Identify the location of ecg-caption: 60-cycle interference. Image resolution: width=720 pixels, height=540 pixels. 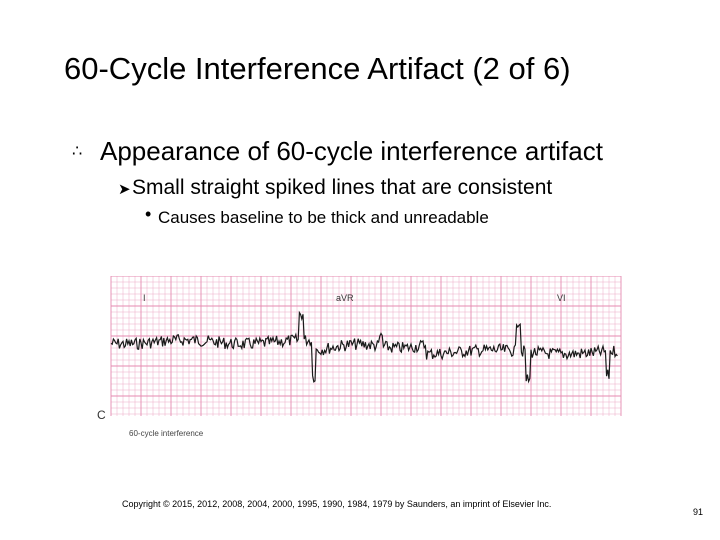
(166, 433).